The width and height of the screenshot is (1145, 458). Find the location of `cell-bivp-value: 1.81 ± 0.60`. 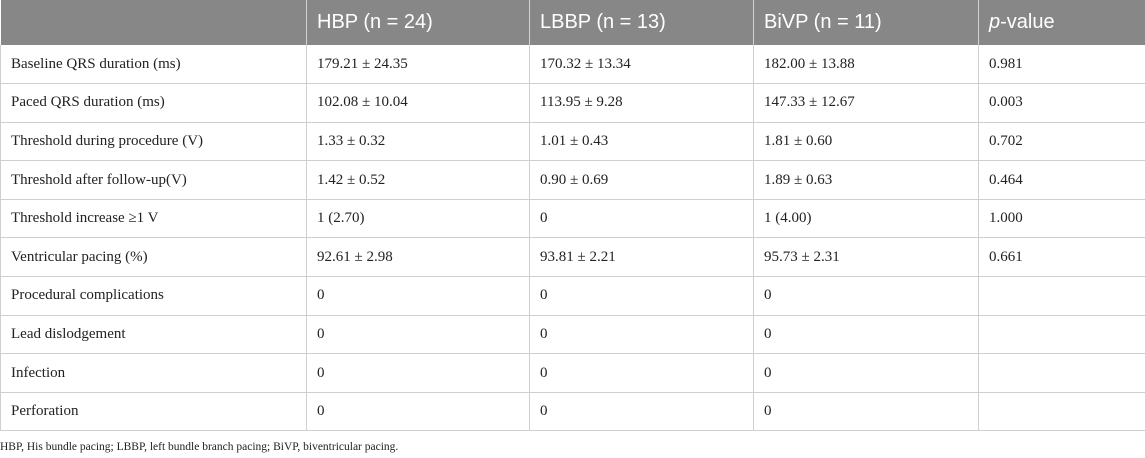

cell-bivp-value: 1.81 ± 0.60 is located at coordinates (866, 142).